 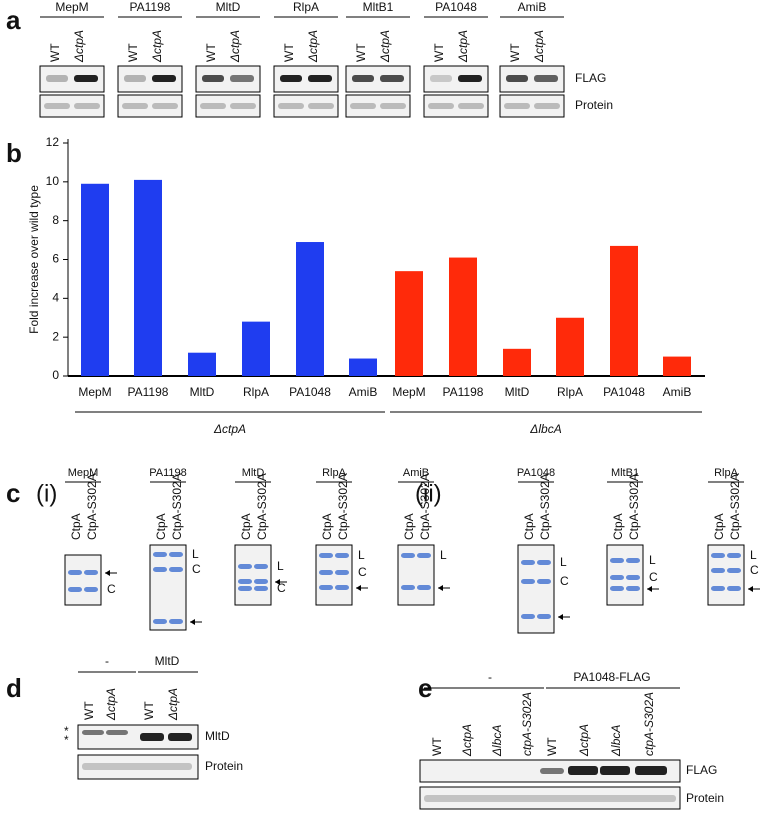 What do you see at coordinates (66, 731) in the screenshot?
I see `asterisk: *` at bounding box center [66, 731].